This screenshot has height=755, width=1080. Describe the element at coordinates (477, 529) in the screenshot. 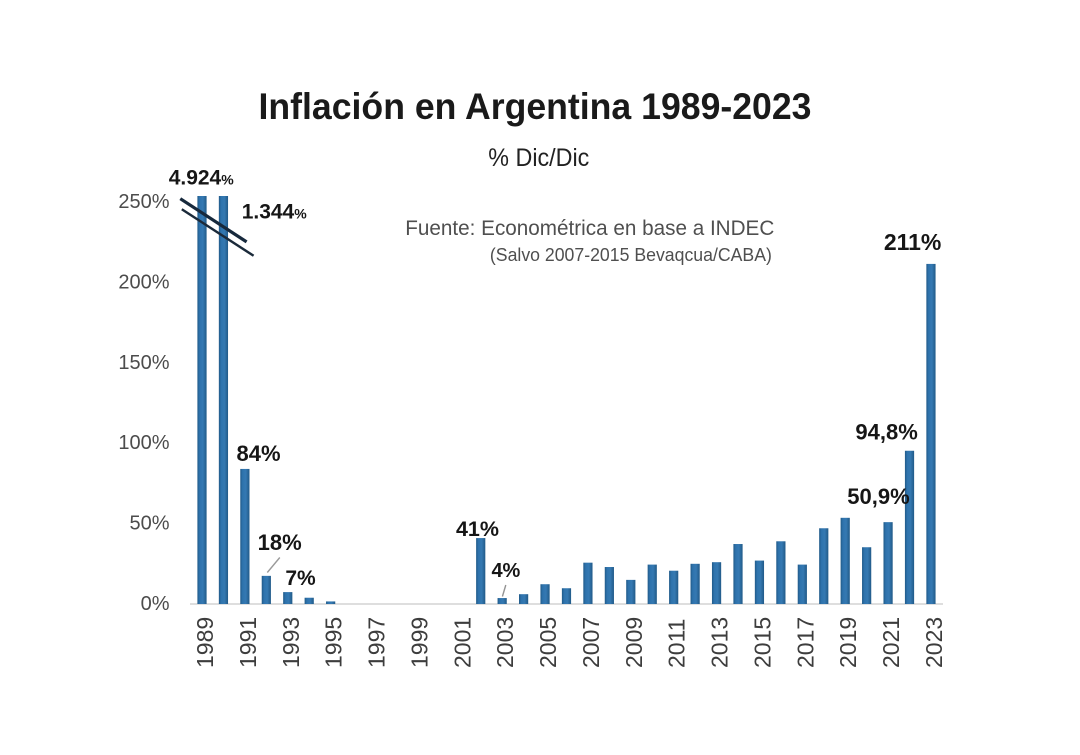

I see `svg-text: 41%` at that location.